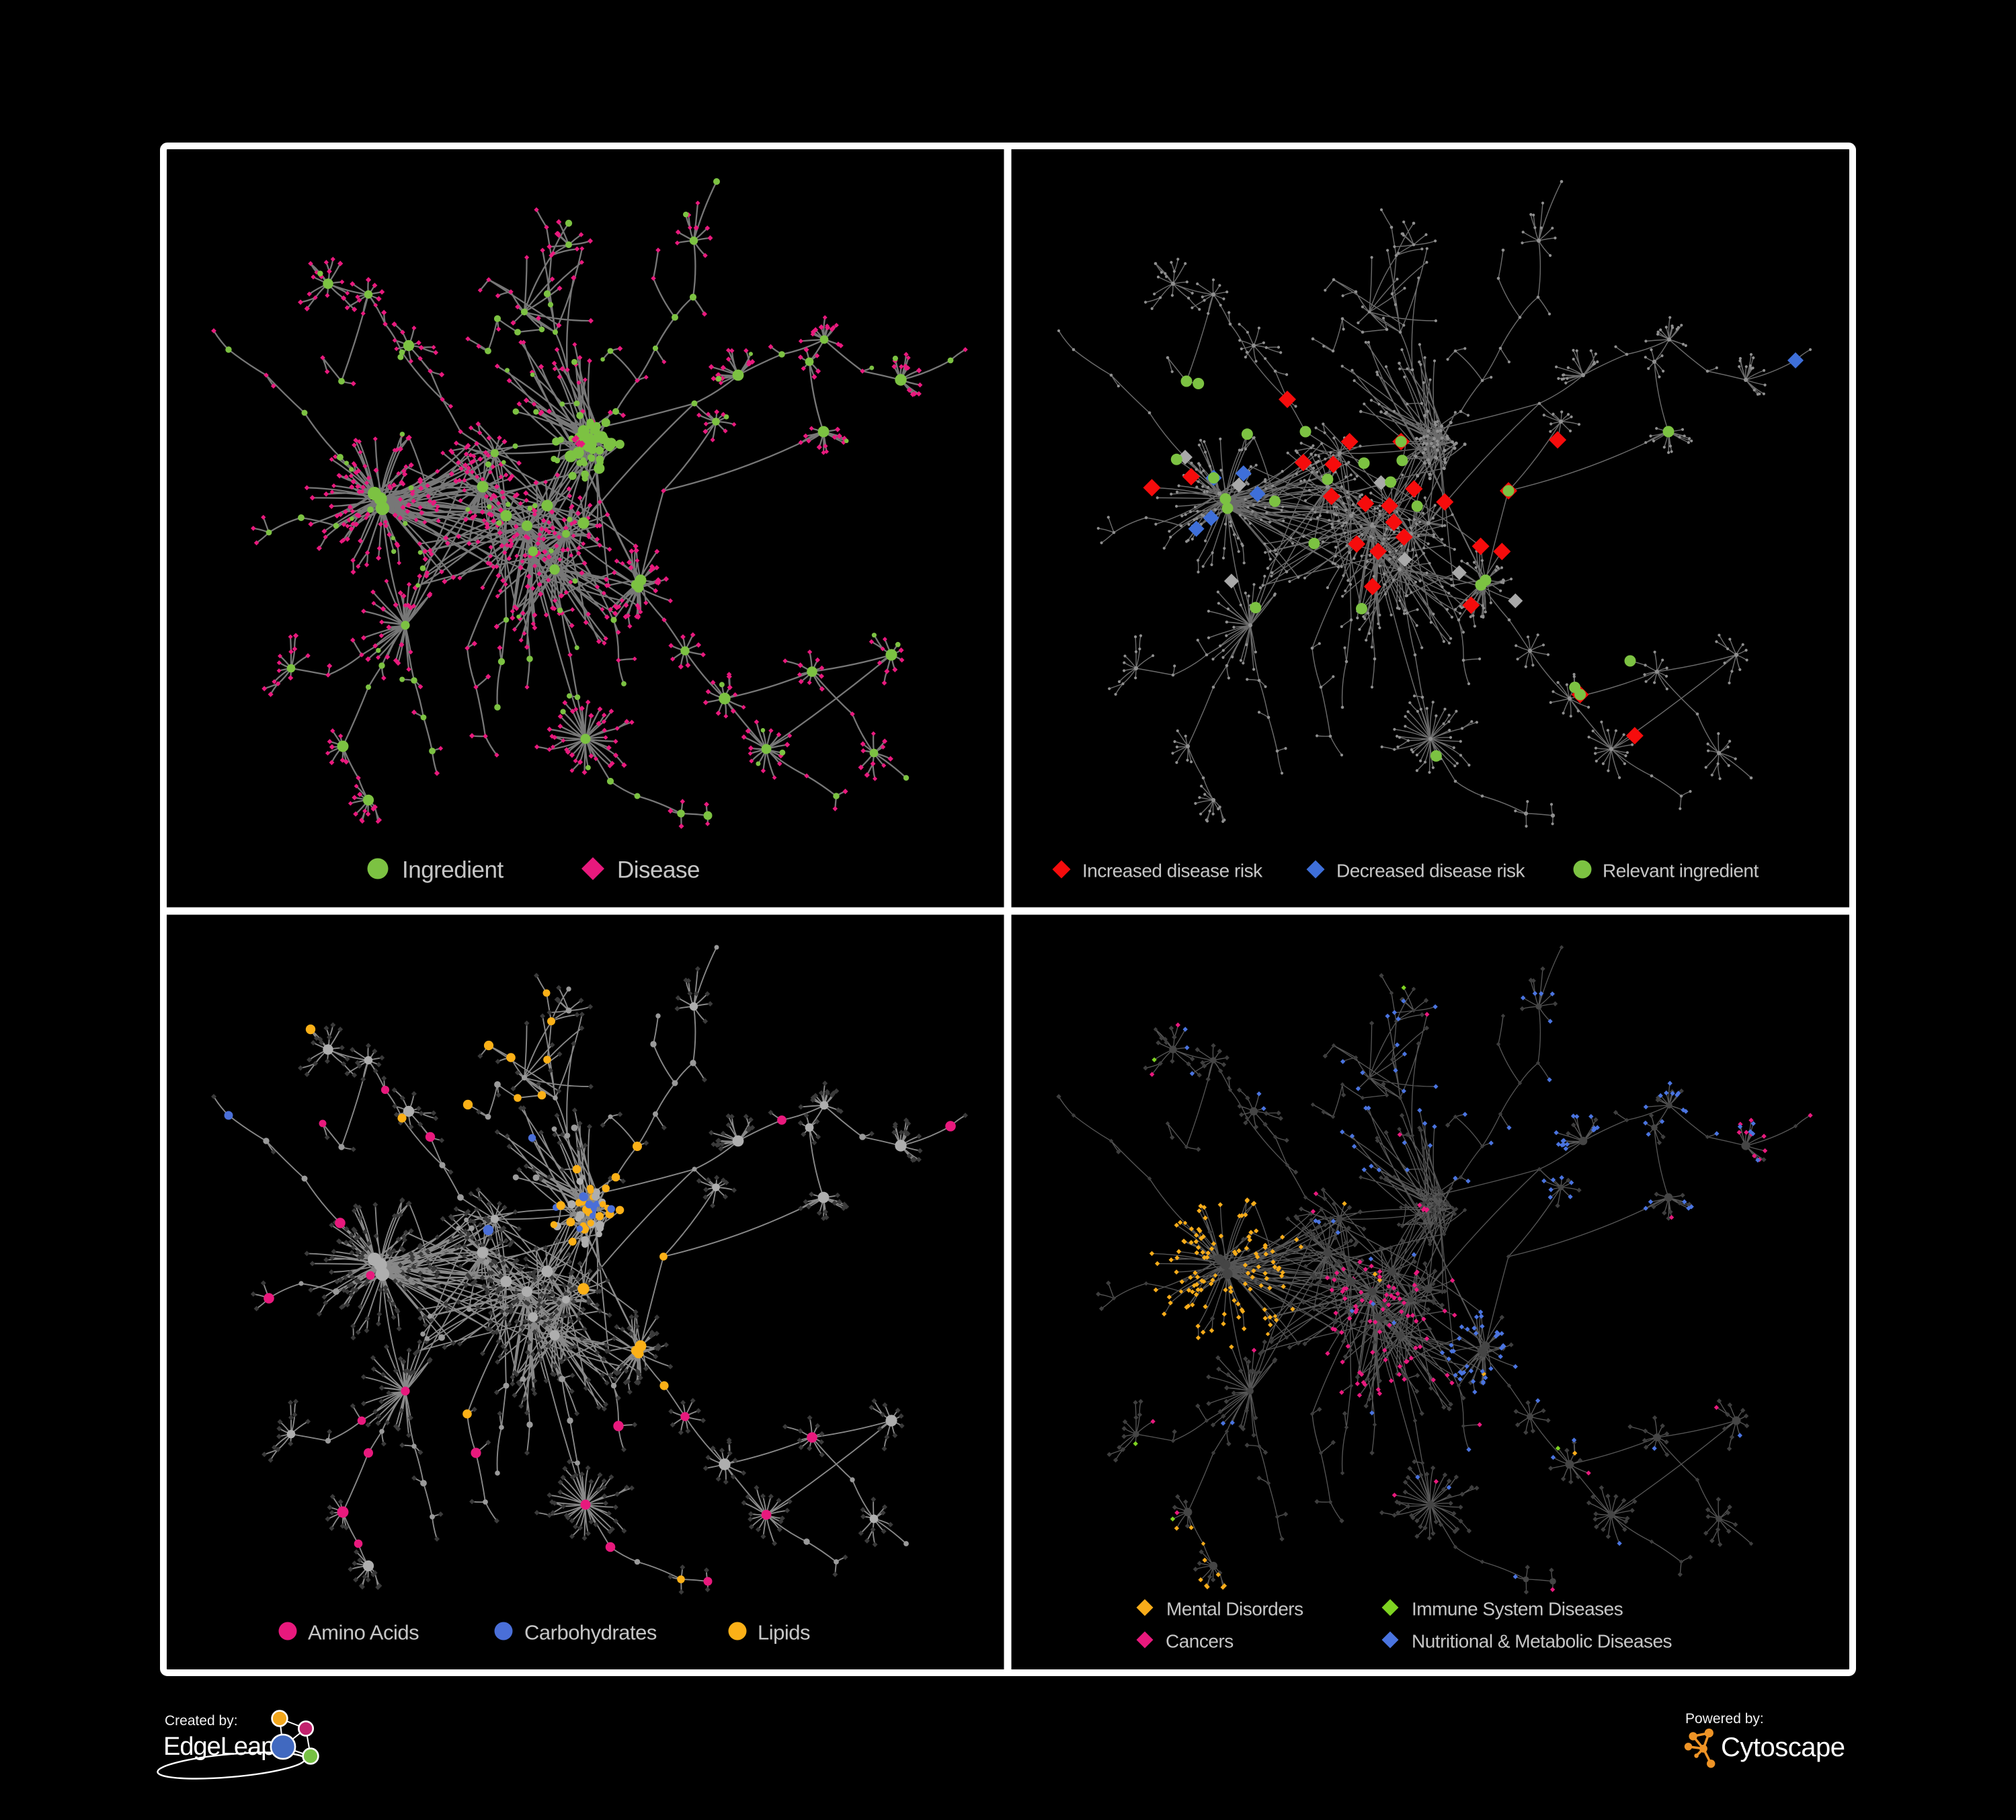  I want to click on svg-text: Ingredient, so click(452, 870).